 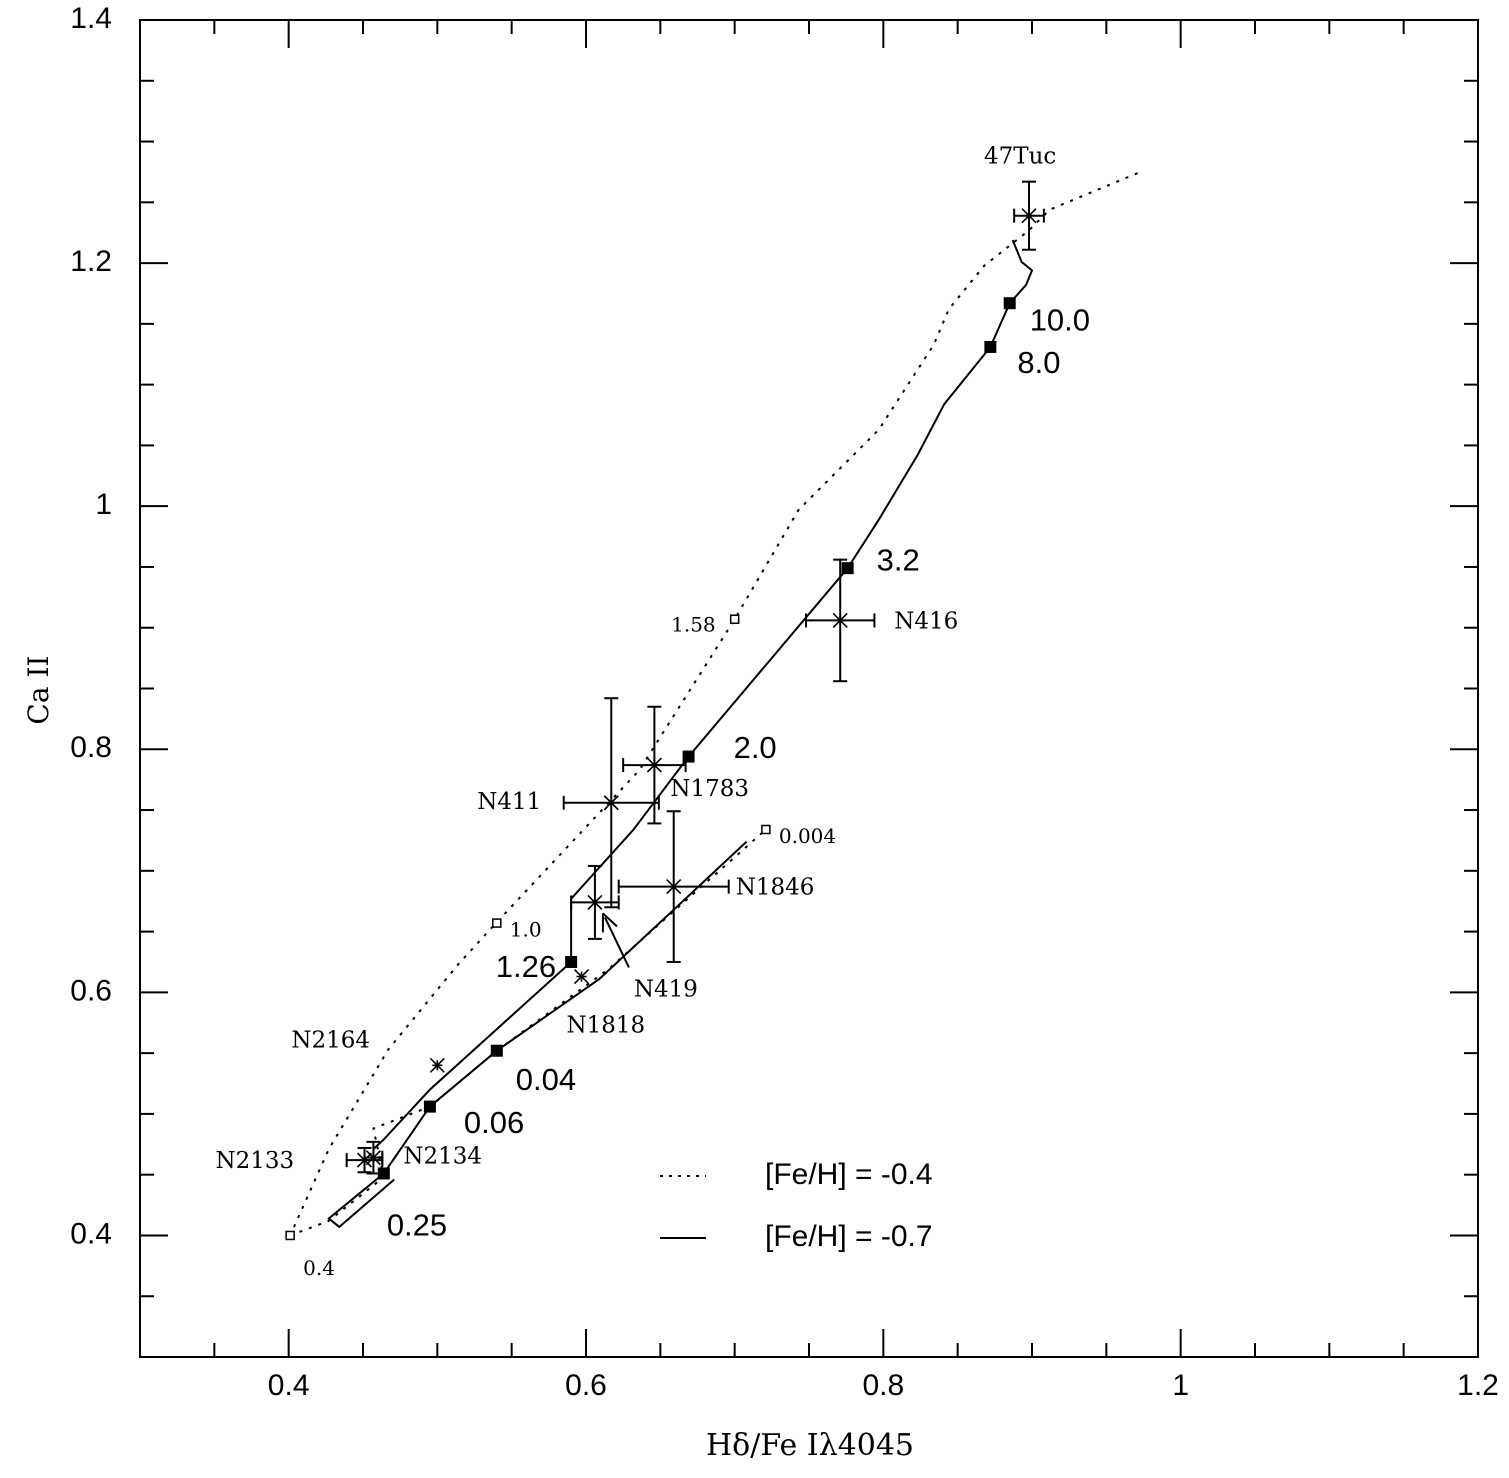 What do you see at coordinates (796, 1205) in the screenshot?
I see `legend: [Fe/H] = -0.4 [Fe/H] = -0.7` at bounding box center [796, 1205].